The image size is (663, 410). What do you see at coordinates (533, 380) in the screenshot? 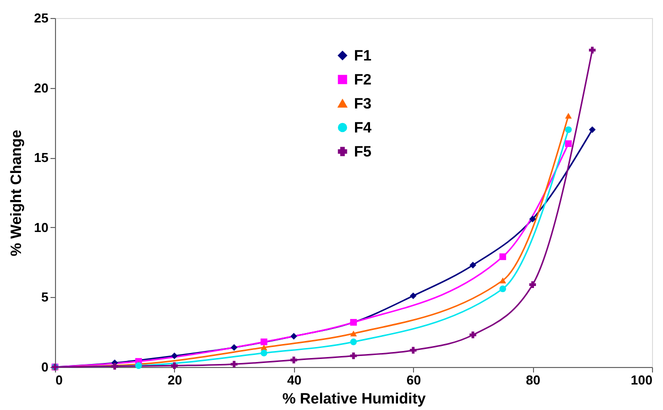
I see `x-tick-label: 80` at bounding box center [533, 380].